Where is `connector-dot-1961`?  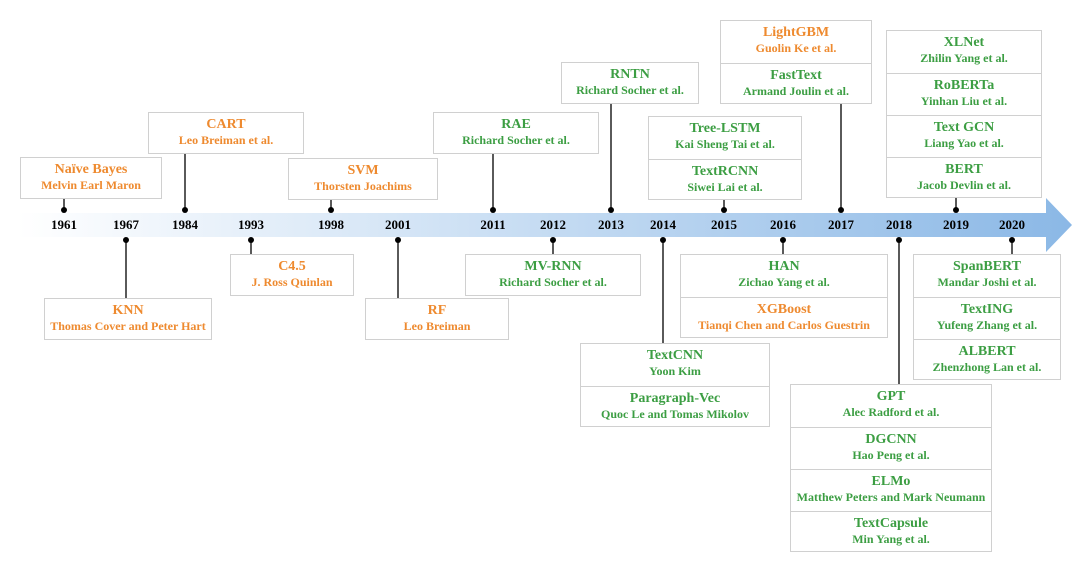 connector-dot-1961 is located at coordinates (64, 210).